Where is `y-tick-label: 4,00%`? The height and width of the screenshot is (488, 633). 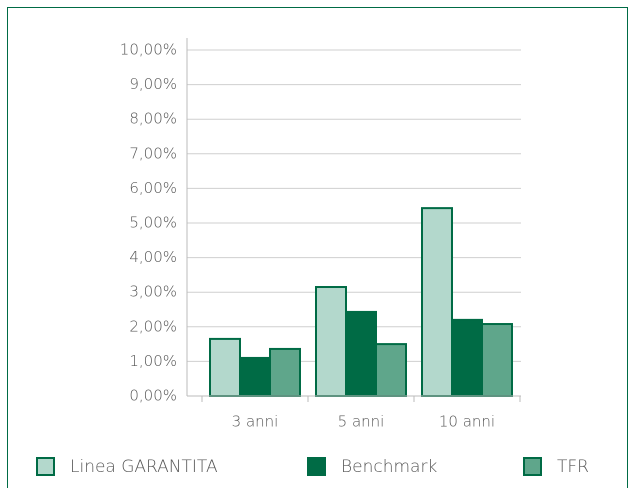
y-tick-label: 4,00% is located at coordinates (153, 257).